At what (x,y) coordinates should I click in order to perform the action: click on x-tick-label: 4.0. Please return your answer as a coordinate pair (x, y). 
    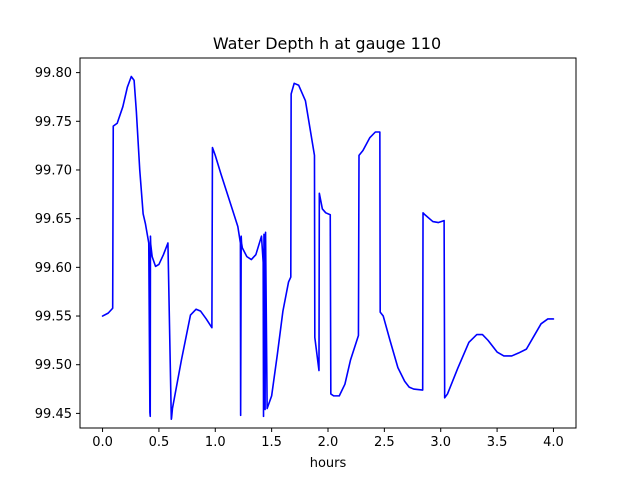
    Looking at the image, I should click on (553, 442).